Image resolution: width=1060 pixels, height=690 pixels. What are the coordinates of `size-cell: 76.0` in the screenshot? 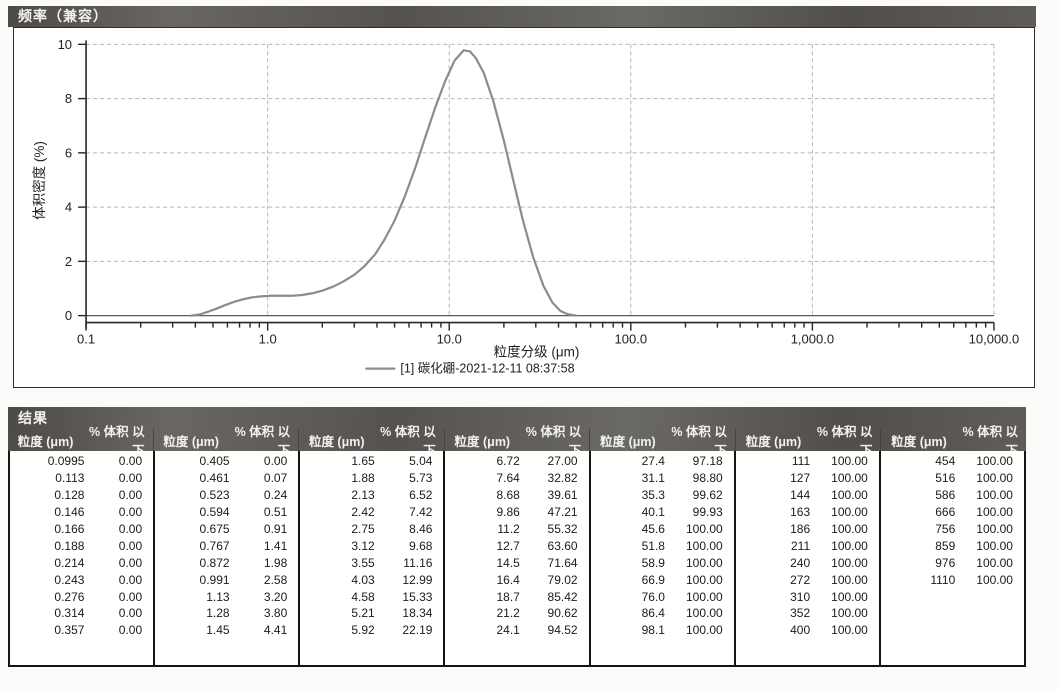 It's located at (653, 596).